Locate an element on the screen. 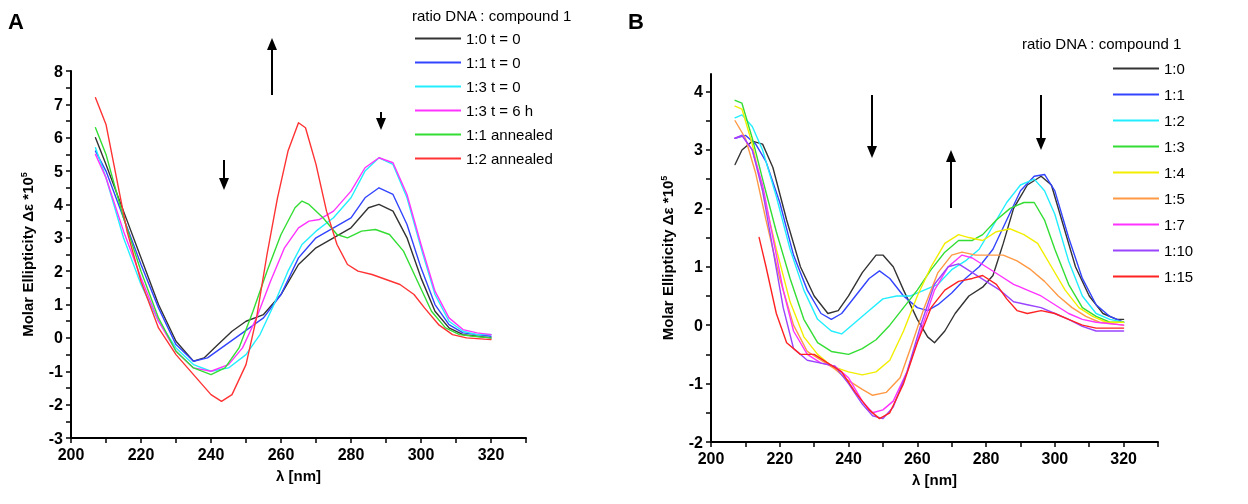 The width and height of the screenshot is (1248, 504). legend-label: 1:2 is located at coordinates (1174, 120).